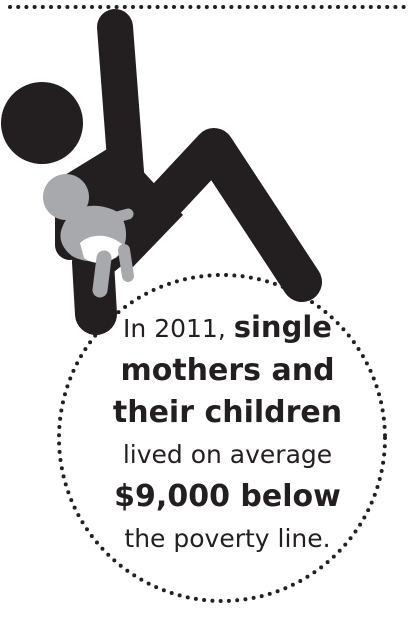 Image resolution: width=409 pixels, height=620 pixels. I want to click on caption-year: In 2011,, so click(178, 328).